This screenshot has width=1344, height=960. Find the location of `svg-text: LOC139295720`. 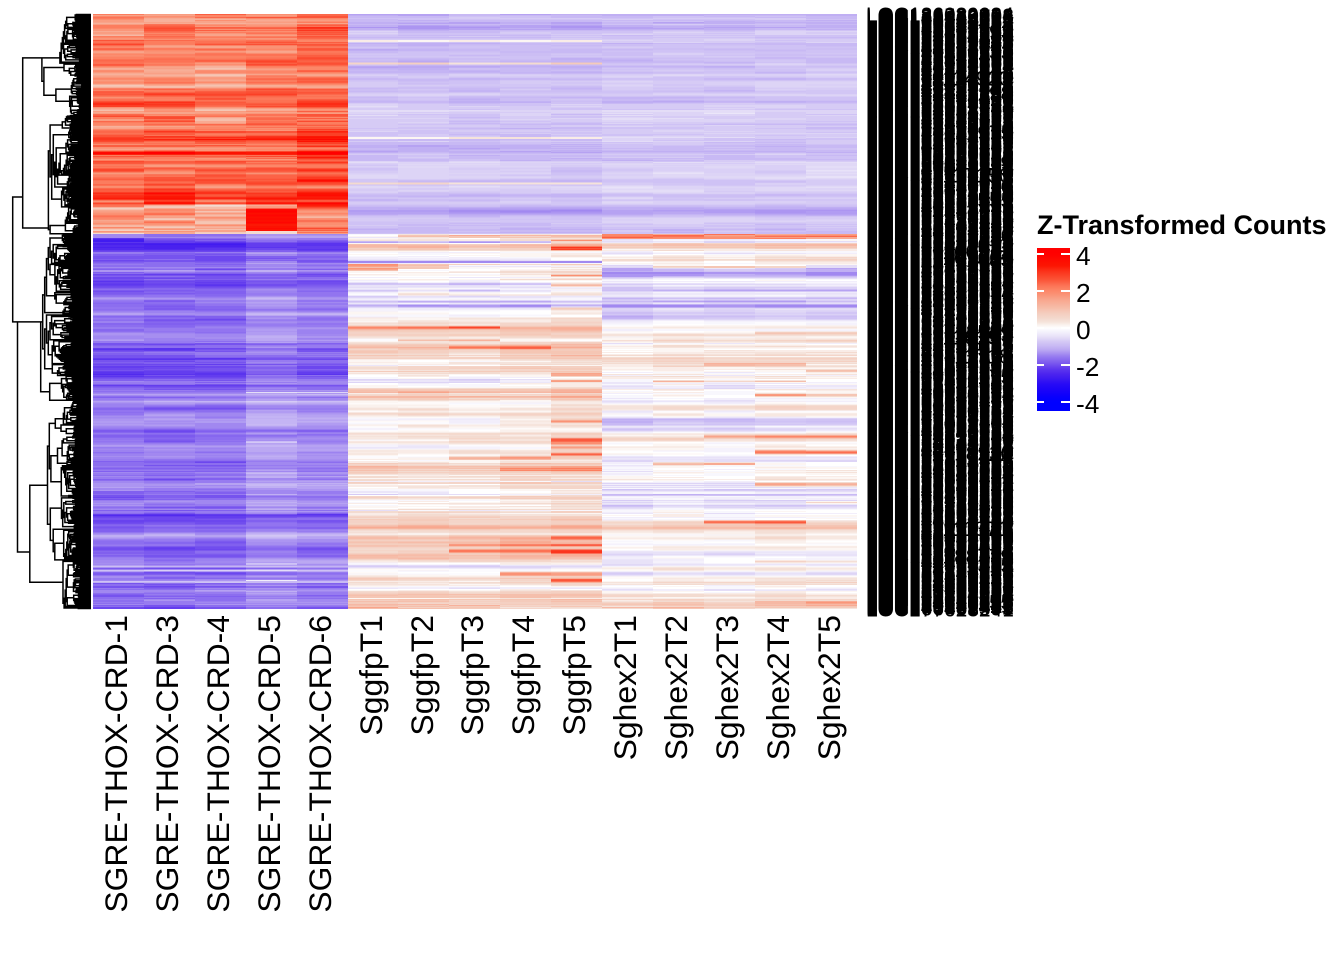

svg-text: LOC139295720 is located at coordinates (940, 401).